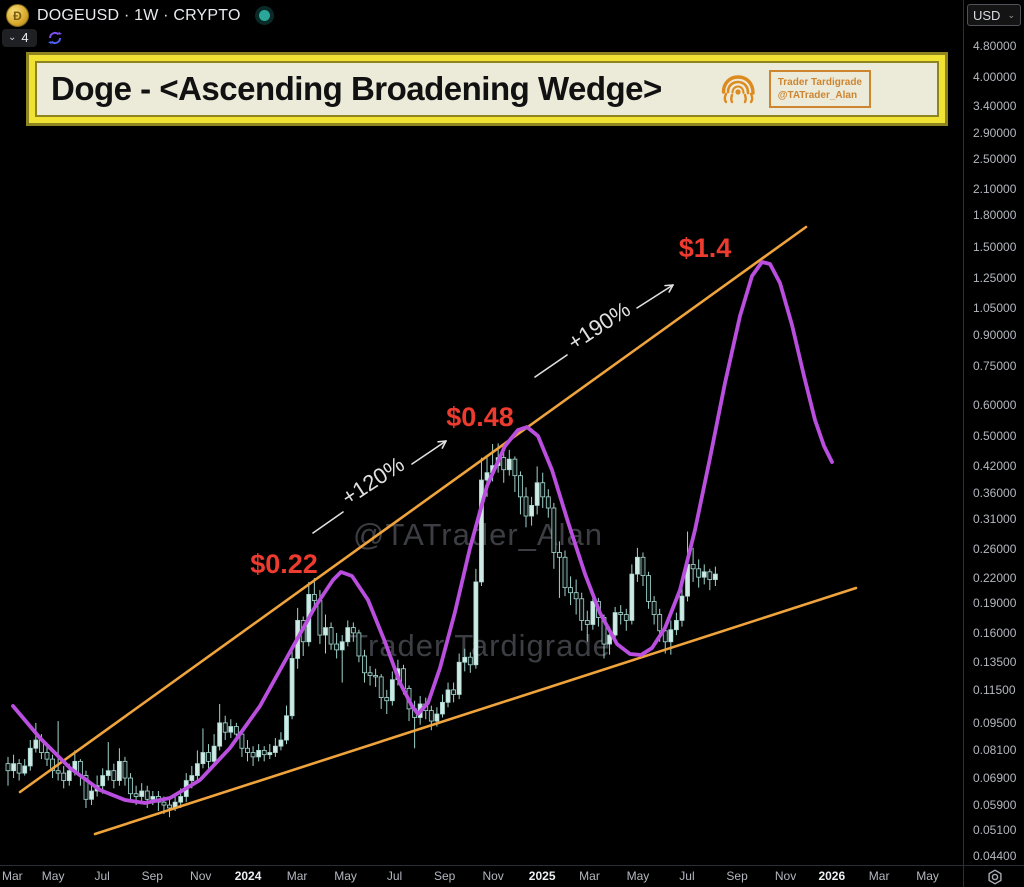 This screenshot has width=1024, height=887. Describe the element at coordinates (248, 876) in the screenshot. I see `time-axis-year-label: 2024` at that location.